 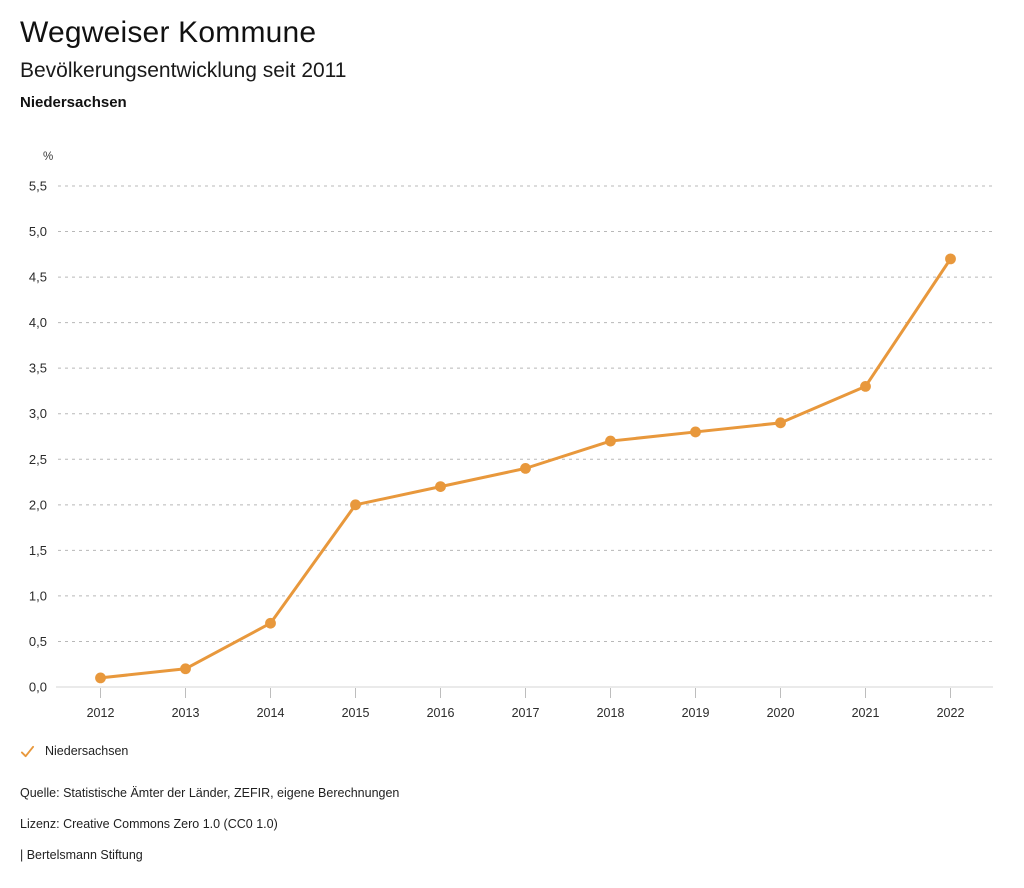 I want to click on x-tick-label: 2013, so click(x=186, y=713).